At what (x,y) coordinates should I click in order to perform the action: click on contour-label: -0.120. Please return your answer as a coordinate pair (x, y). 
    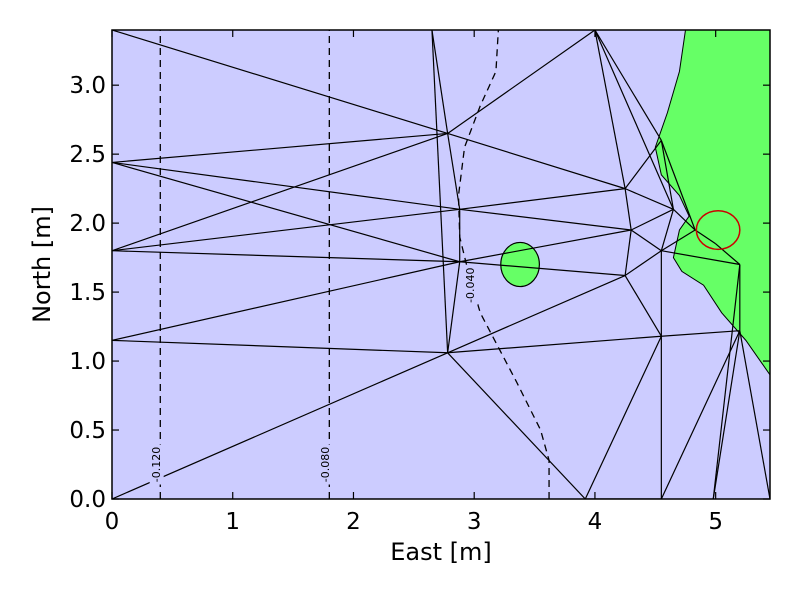
    Looking at the image, I should click on (156, 464).